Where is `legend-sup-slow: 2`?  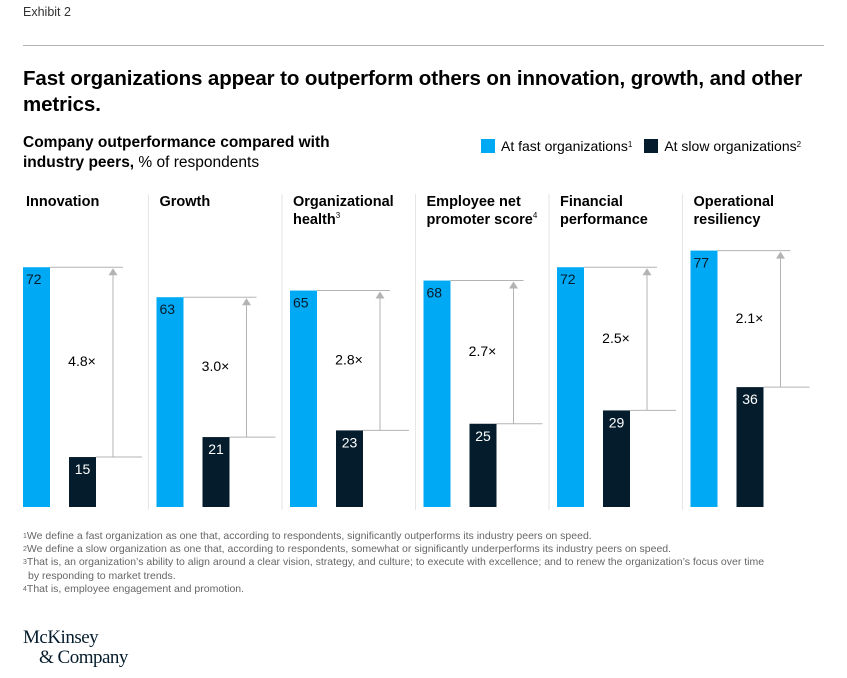 legend-sup-slow: 2 is located at coordinates (799, 144).